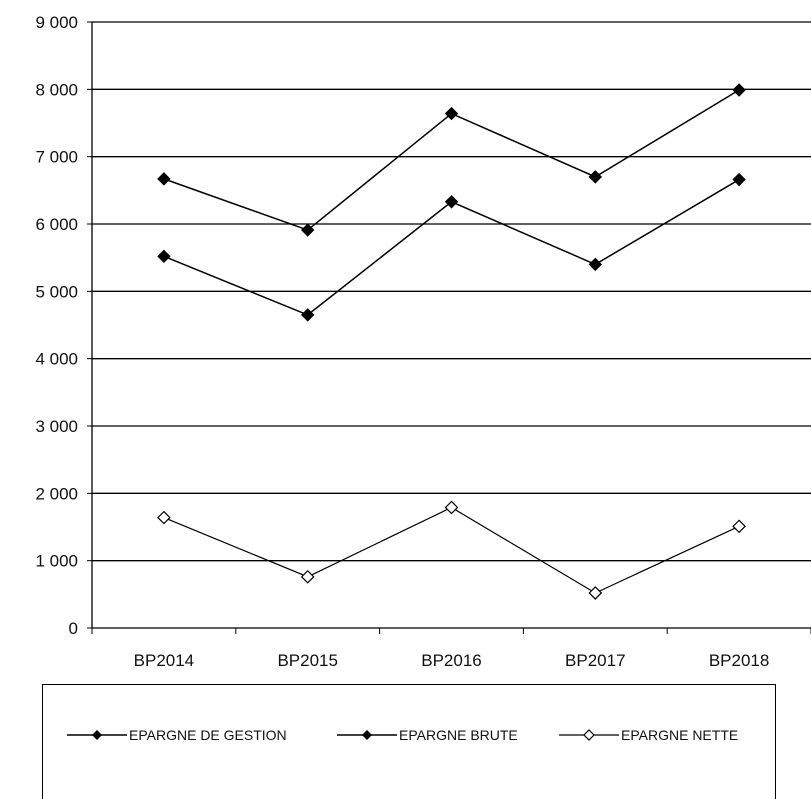  I want to click on y-tick-label: 3 000, so click(56, 426).